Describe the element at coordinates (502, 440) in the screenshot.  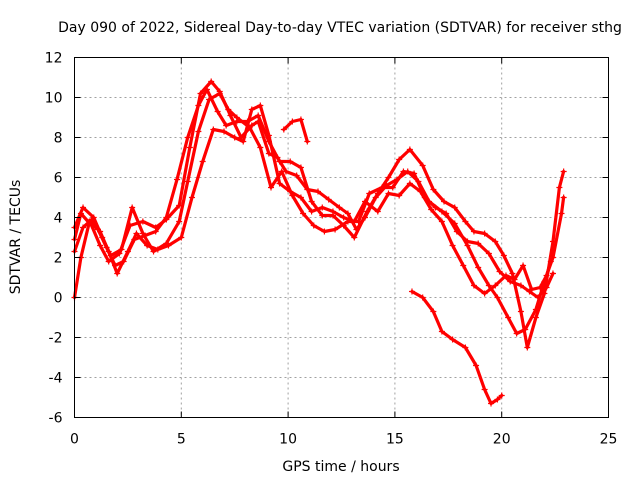
I see `x-tick-label: 20` at that location.